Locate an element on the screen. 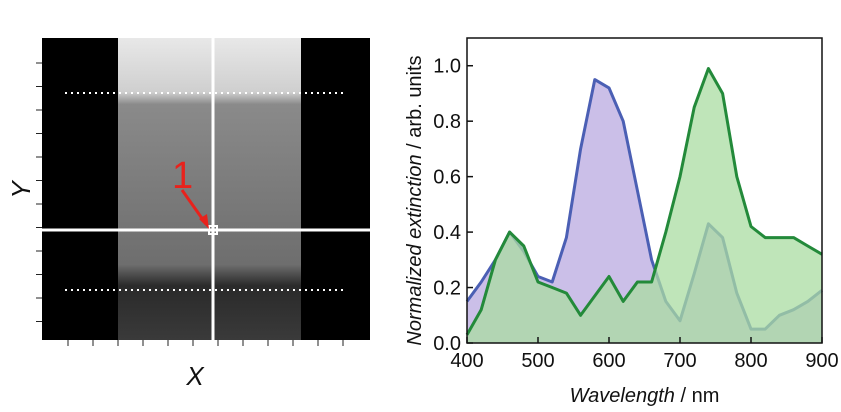 The image size is (841, 412). y-axis-label: Normalized extinction / arb. units is located at coordinates (415, 200).